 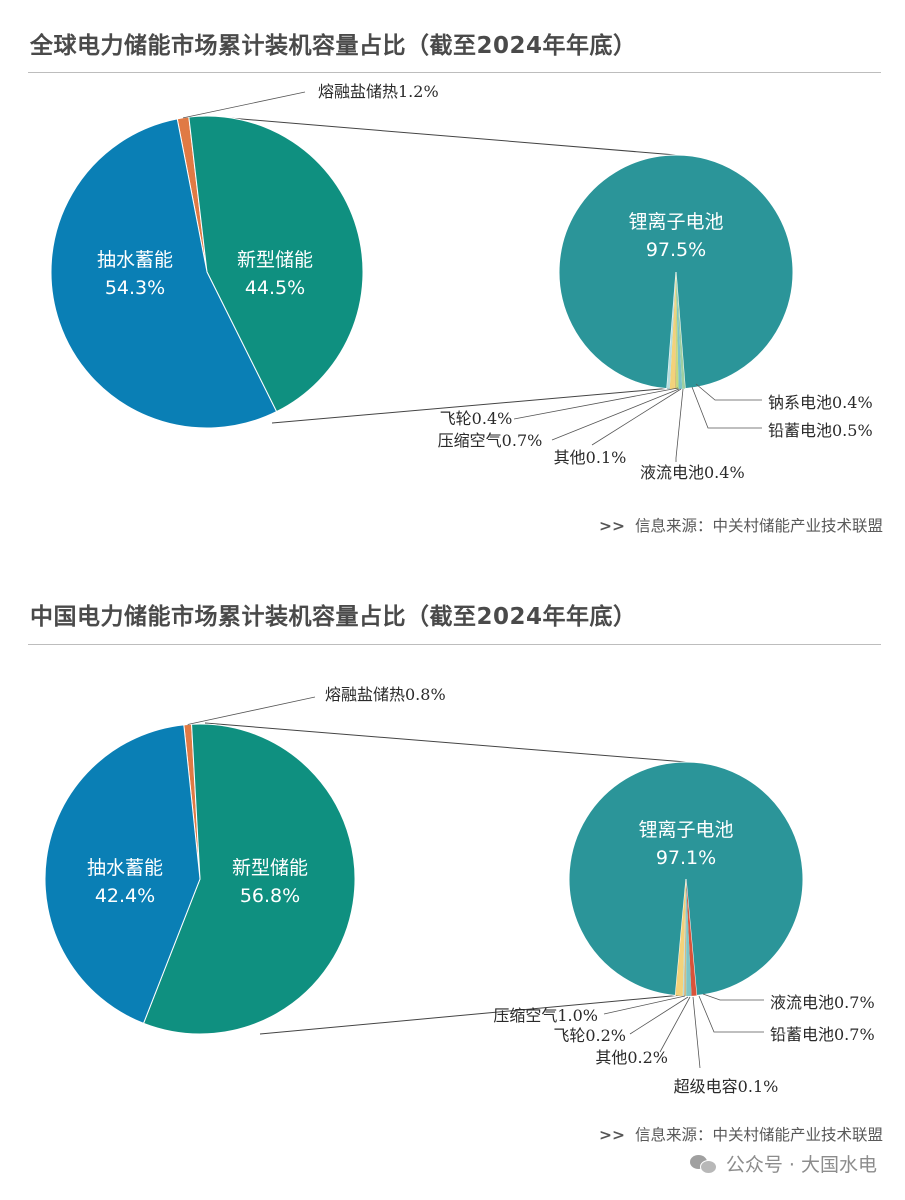 What do you see at coordinates (590, 457) in the screenshot?
I see `callout-label-其他: 其他0.1%` at bounding box center [590, 457].